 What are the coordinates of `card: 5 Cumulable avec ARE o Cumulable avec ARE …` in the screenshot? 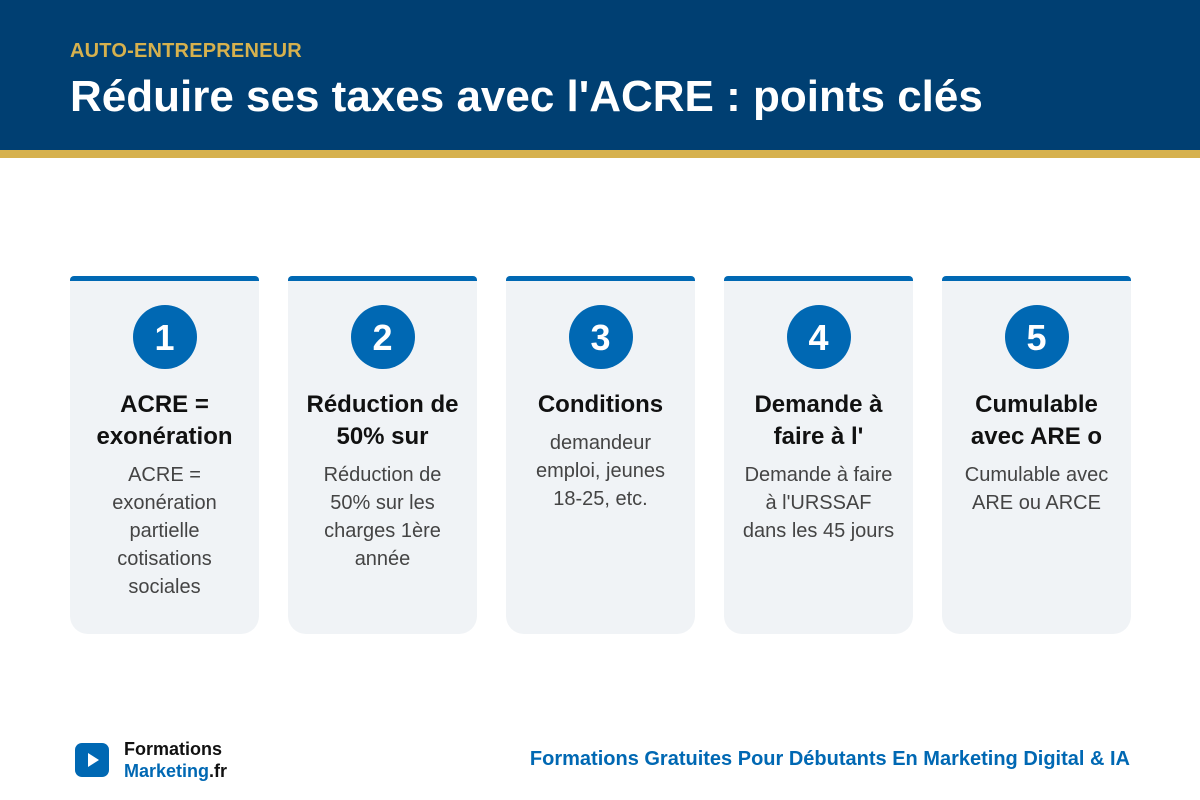 It's located at (1036, 455).